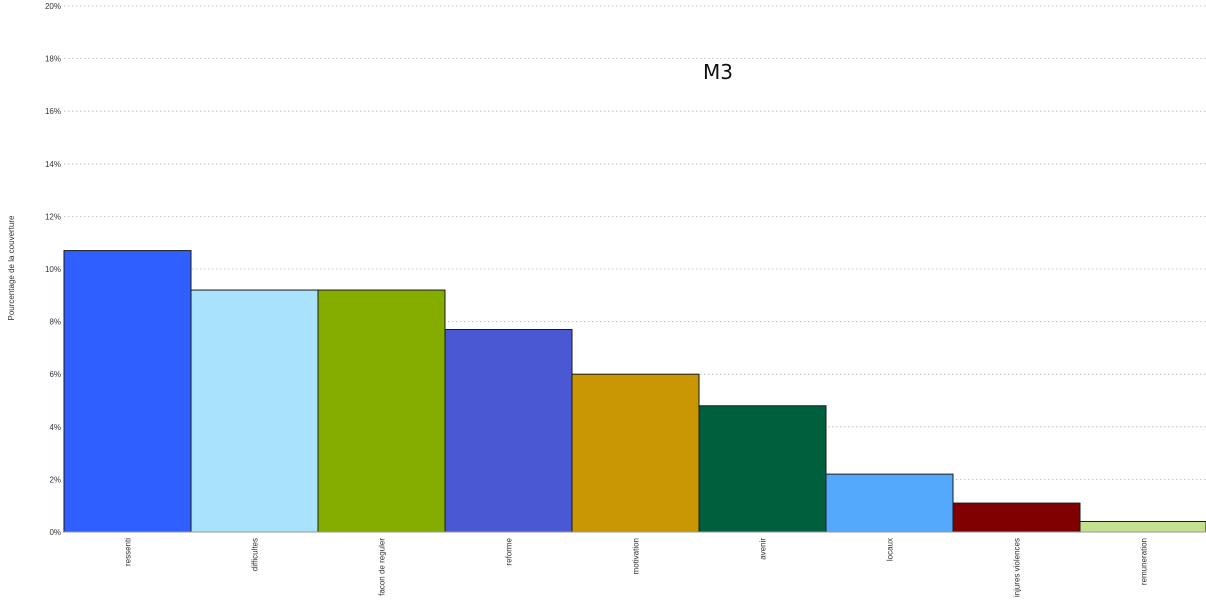 Image resolution: width=1206 pixels, height=602 pixels. What do you see at coordinates (1017, 567) in the screenshot?
I see `x-tick-label: injures violences` at bounding box center [1017, 567].